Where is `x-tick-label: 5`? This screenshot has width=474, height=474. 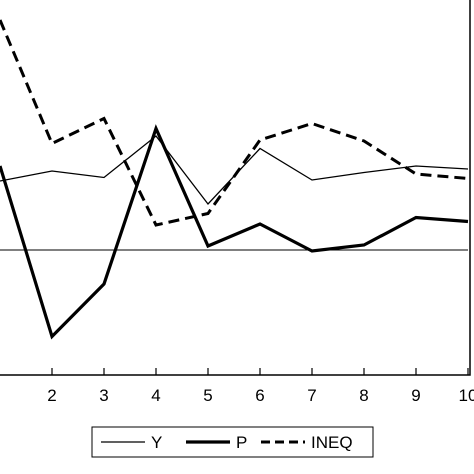 x-tick-label: 5 is located at coordinates (207, 395).